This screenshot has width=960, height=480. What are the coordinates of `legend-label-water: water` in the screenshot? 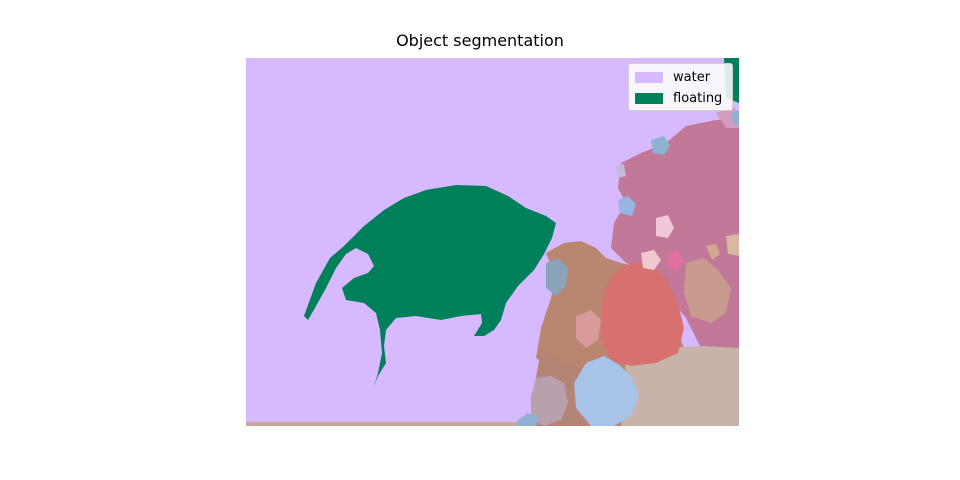 It's located at (692, 77).